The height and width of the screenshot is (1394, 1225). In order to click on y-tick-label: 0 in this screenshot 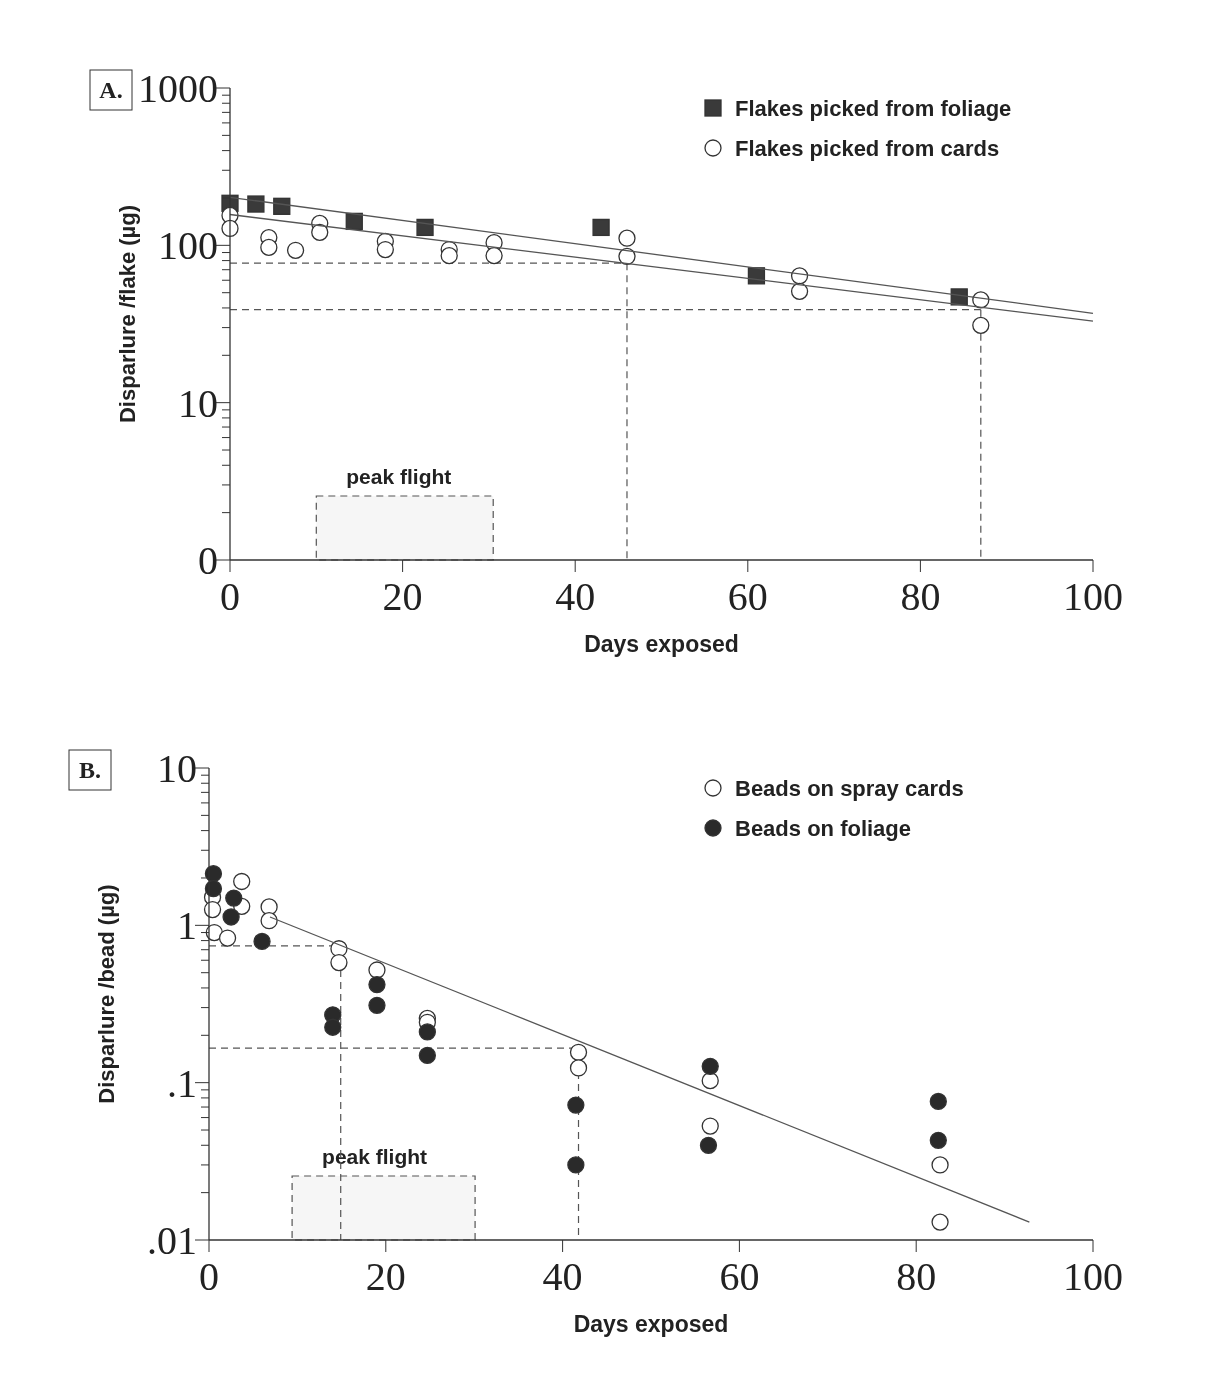, I will do `click(208, 560)`.